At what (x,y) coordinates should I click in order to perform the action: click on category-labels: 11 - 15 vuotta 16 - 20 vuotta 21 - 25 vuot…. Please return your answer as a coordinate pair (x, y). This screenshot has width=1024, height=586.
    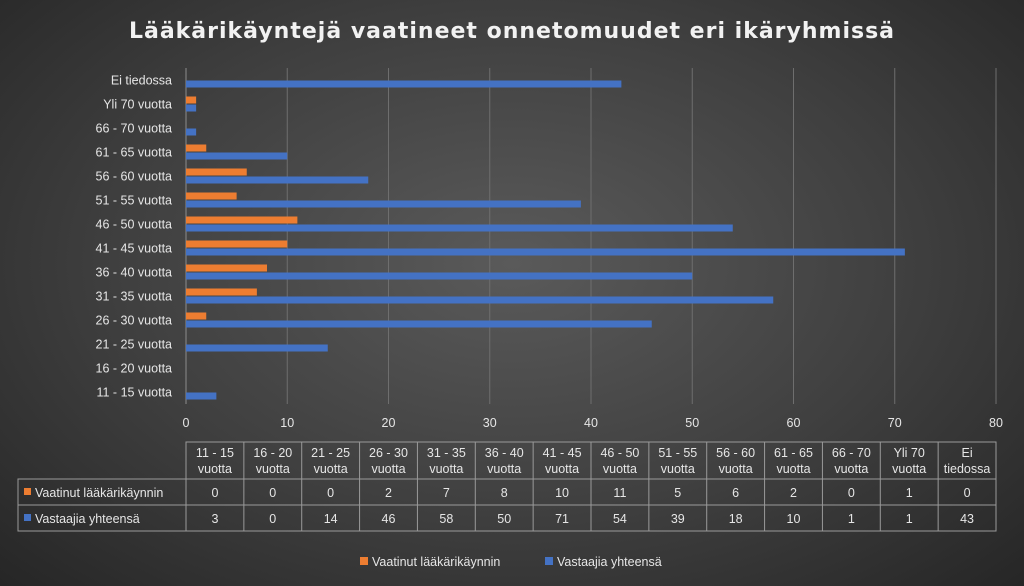
    Looking at the image, I should click on (134, 237).